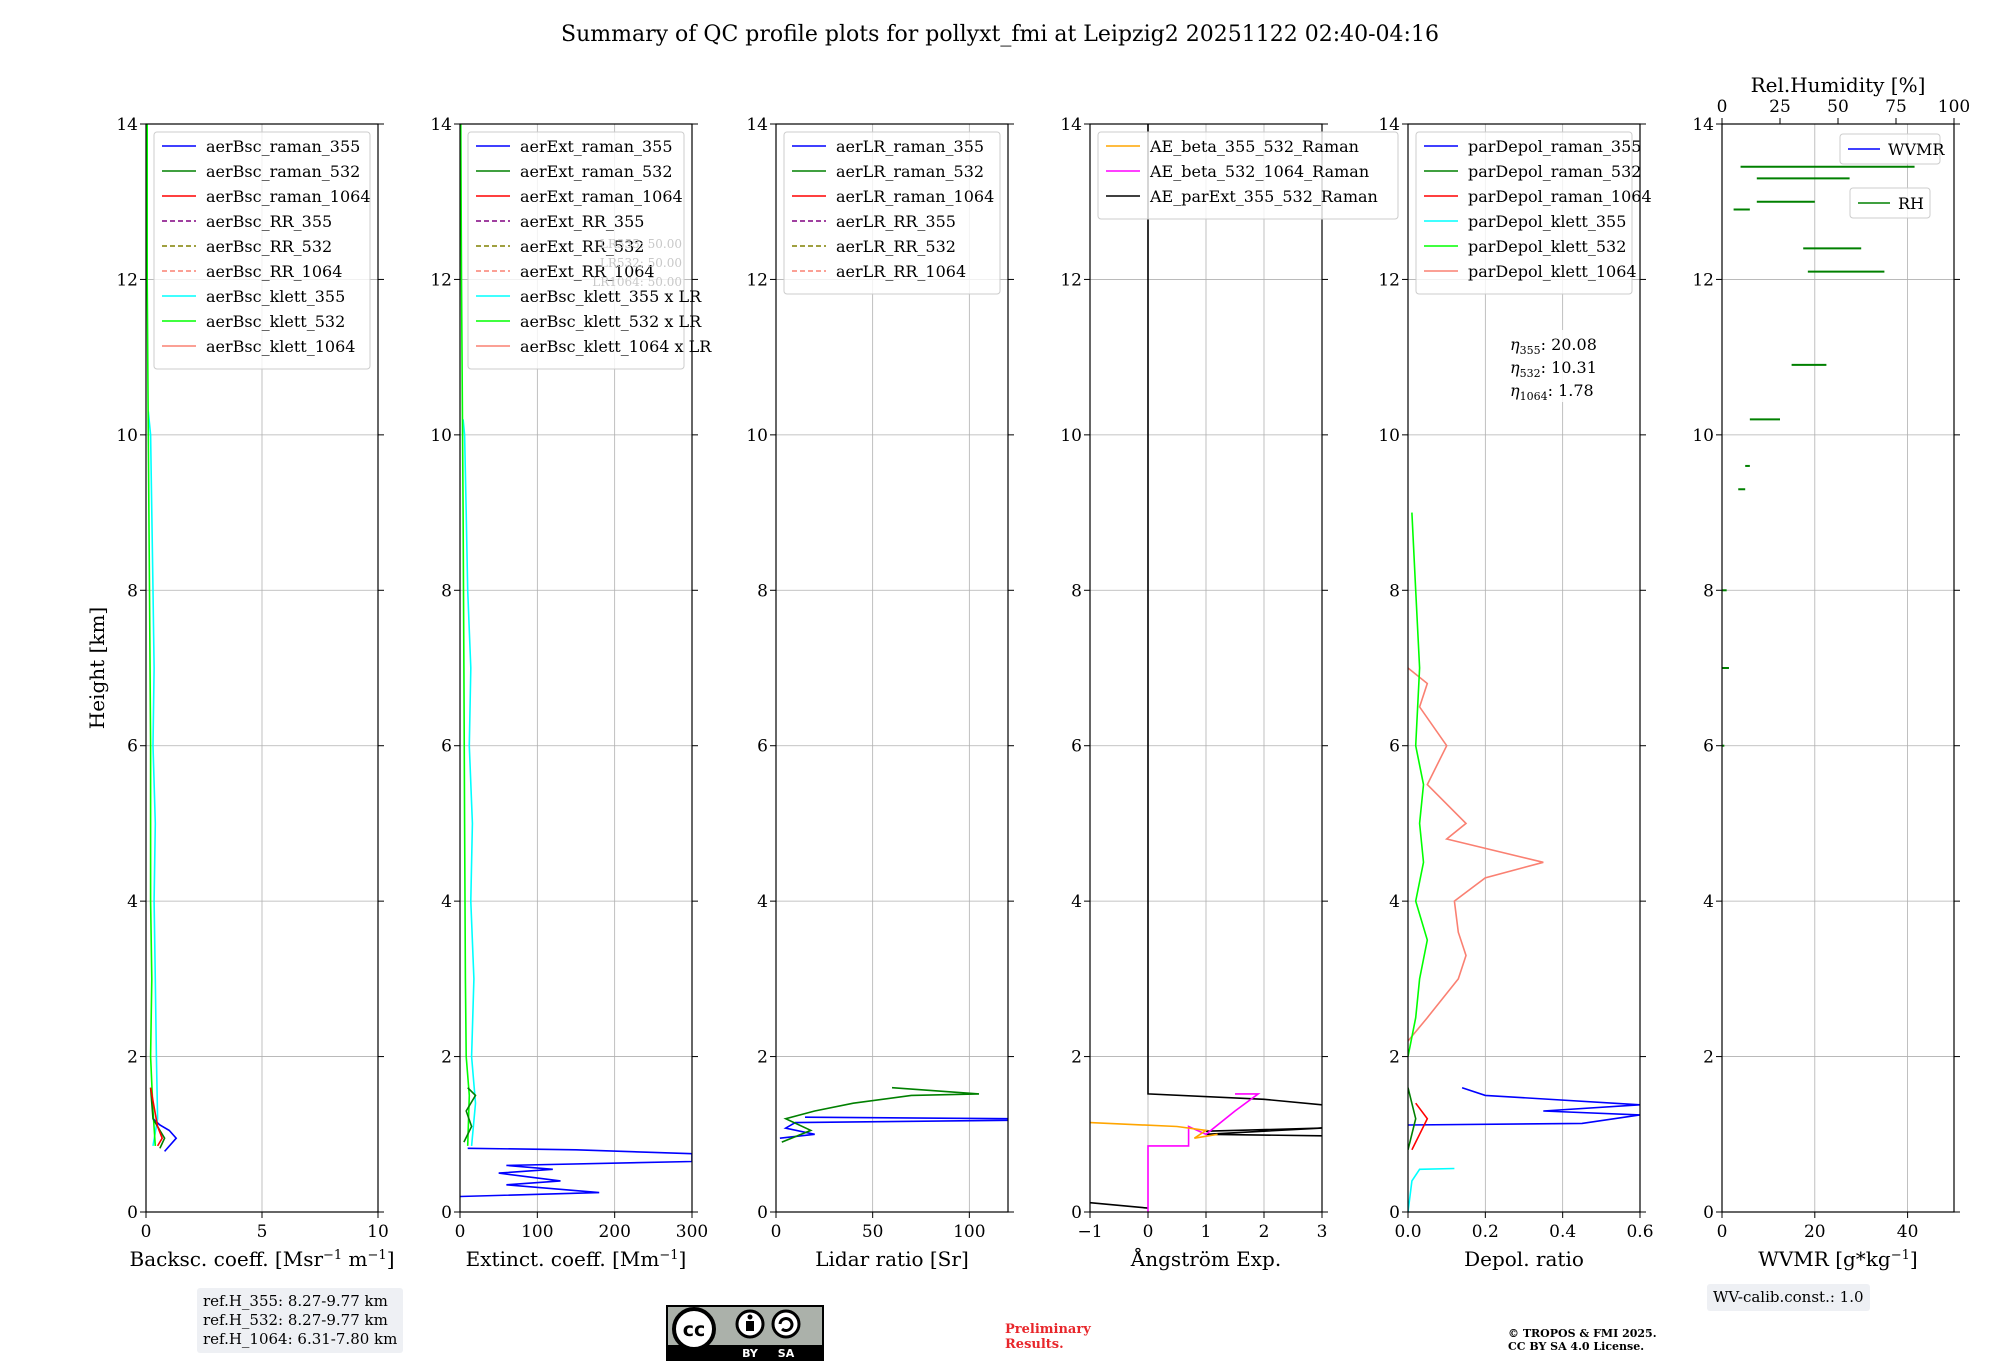 Image resolution: width=2000 pixels, height=1361 pixels. I want to click on by-icon-body, so click(750, 1326).